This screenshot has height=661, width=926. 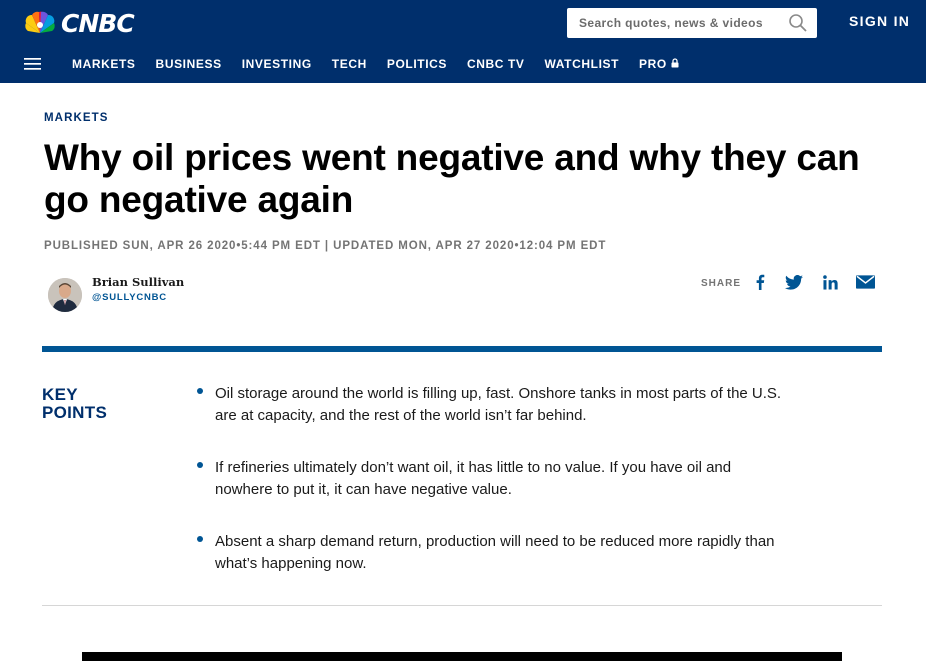 What do you see at coordinates (104, 64) in the screenshot?
I see `nav-item-markets: MARKETS` at bounding box center [104, 64].